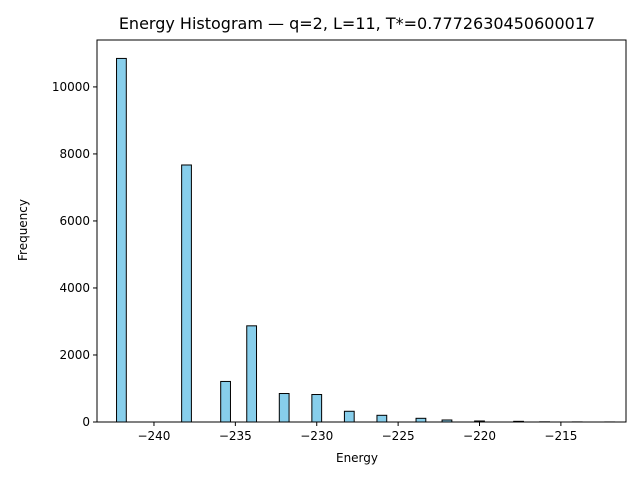 The width and height of the screenshot is (640, 484). Describe the element at coordinates (71, 87) in the screenshot. I see `y-tick-label-5: 10000` at that location.